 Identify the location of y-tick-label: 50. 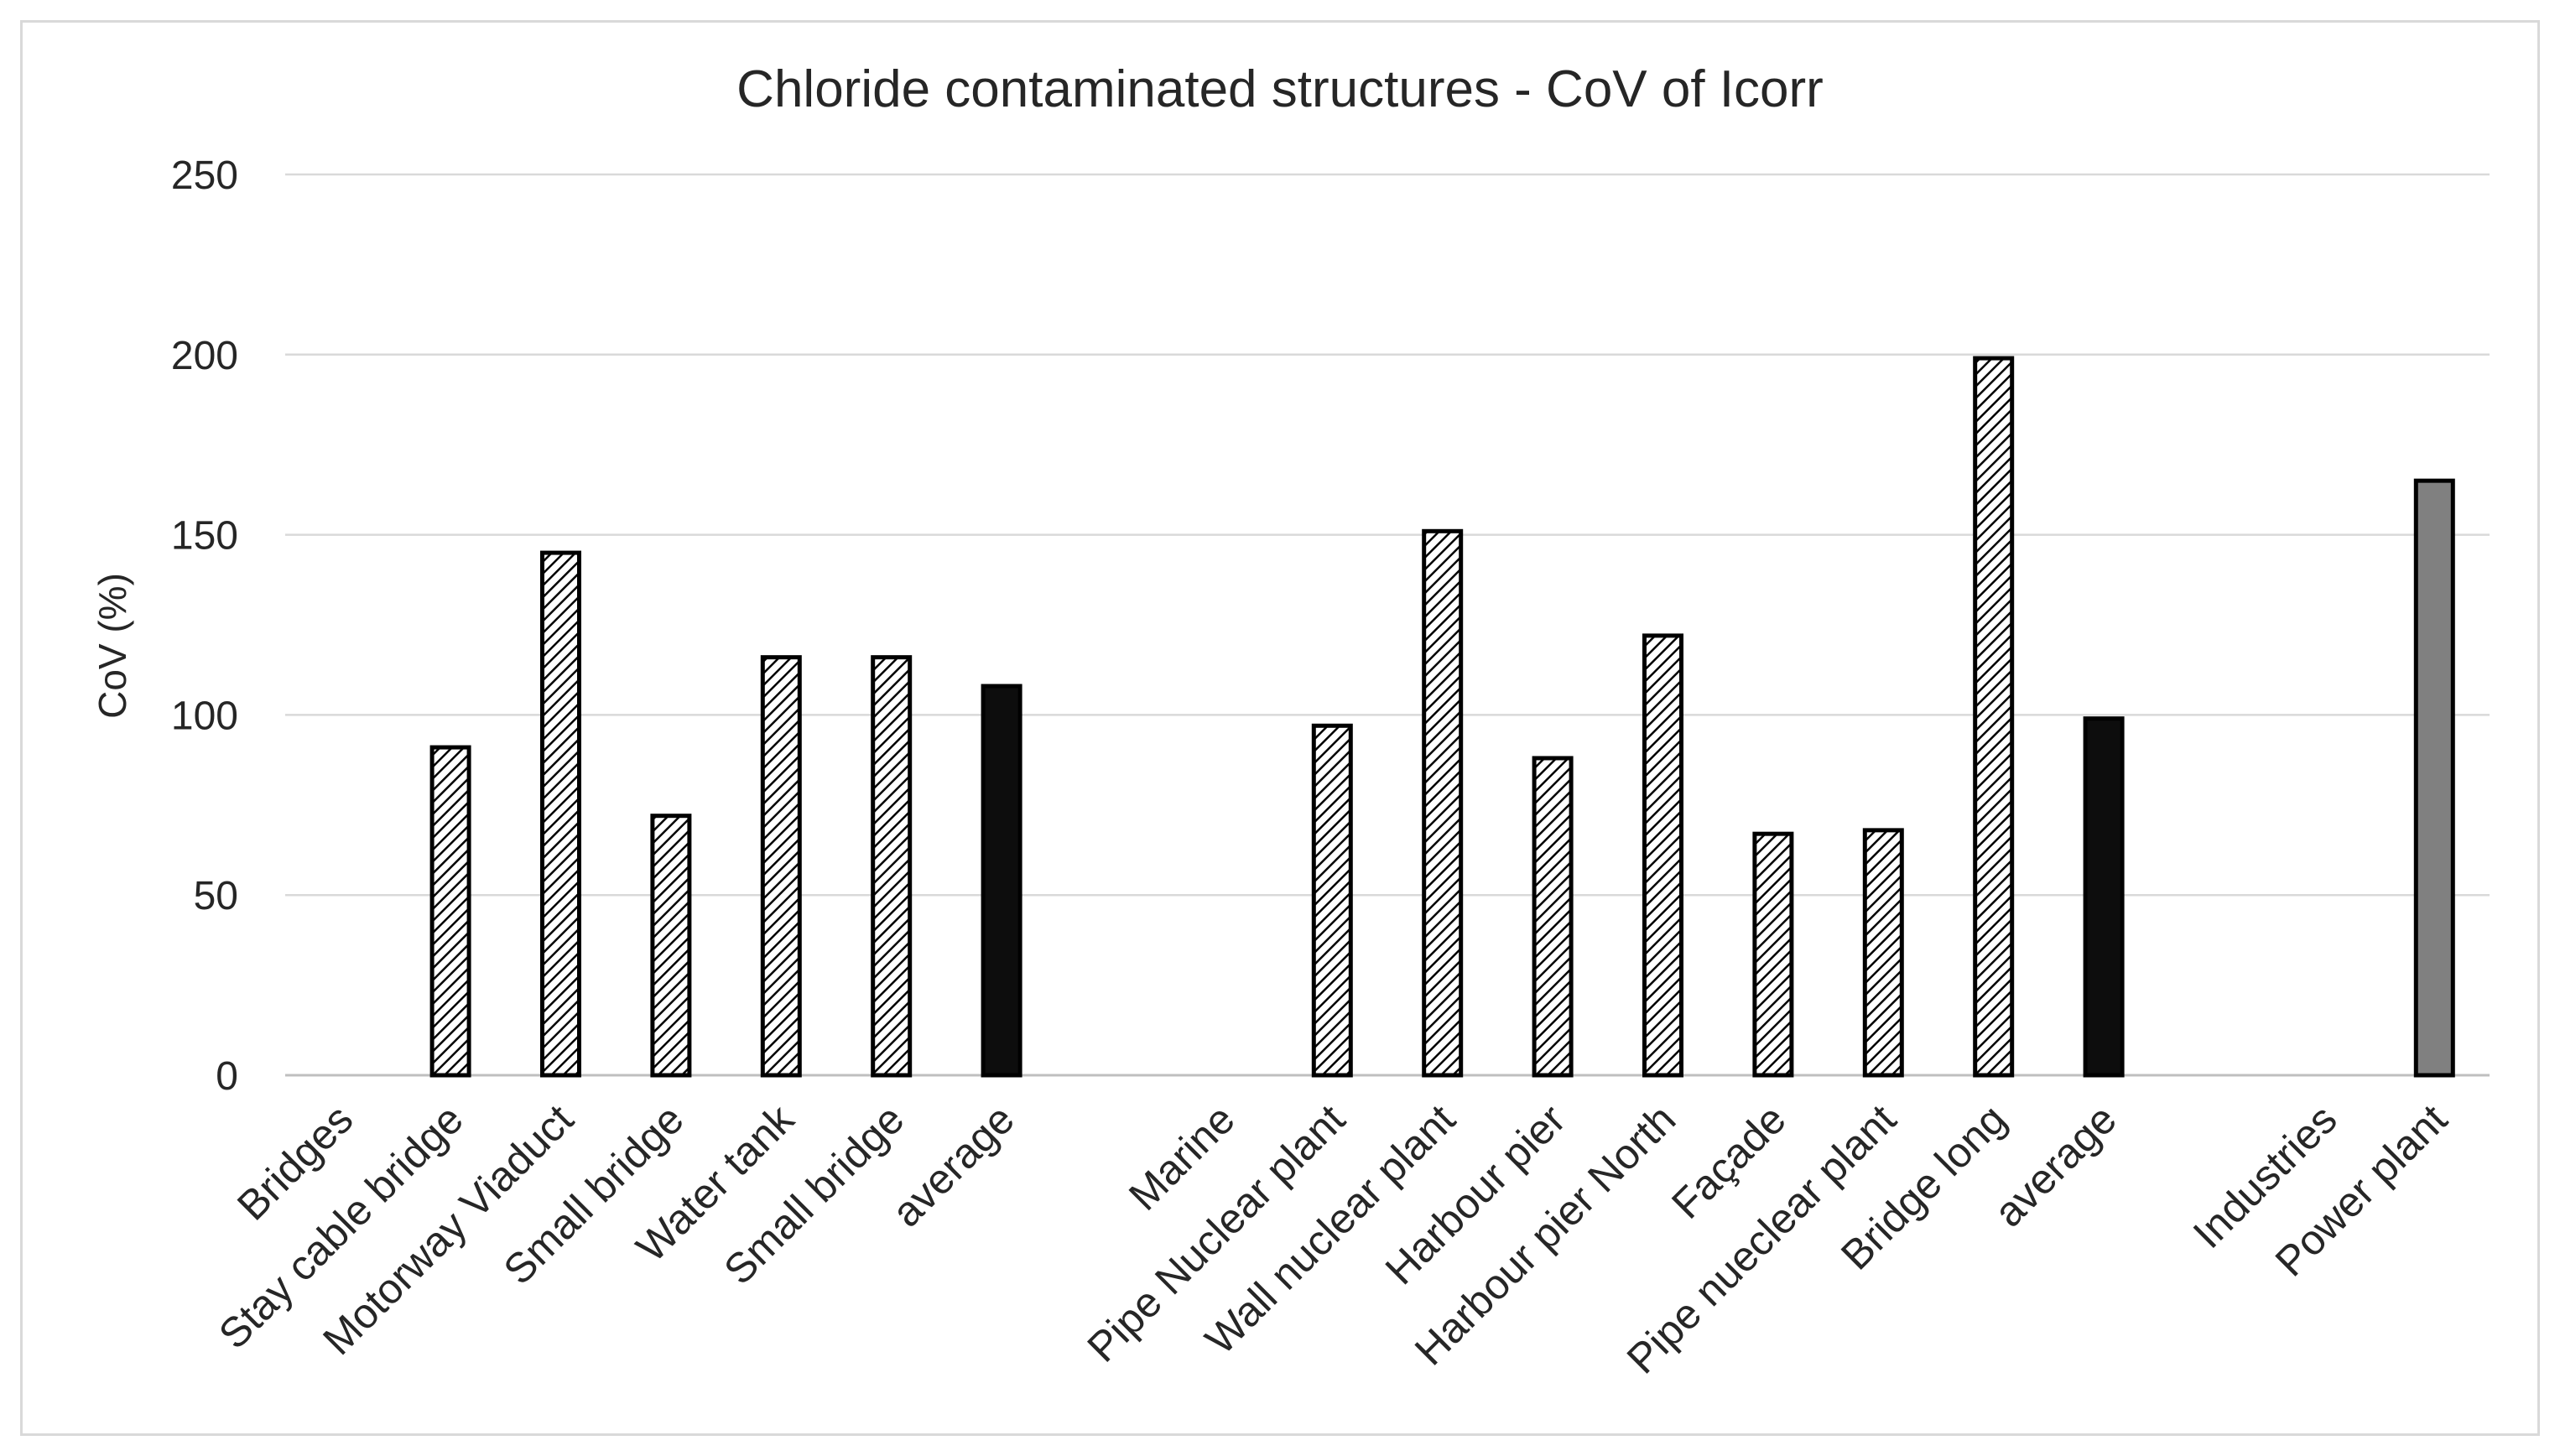
(216, 896).